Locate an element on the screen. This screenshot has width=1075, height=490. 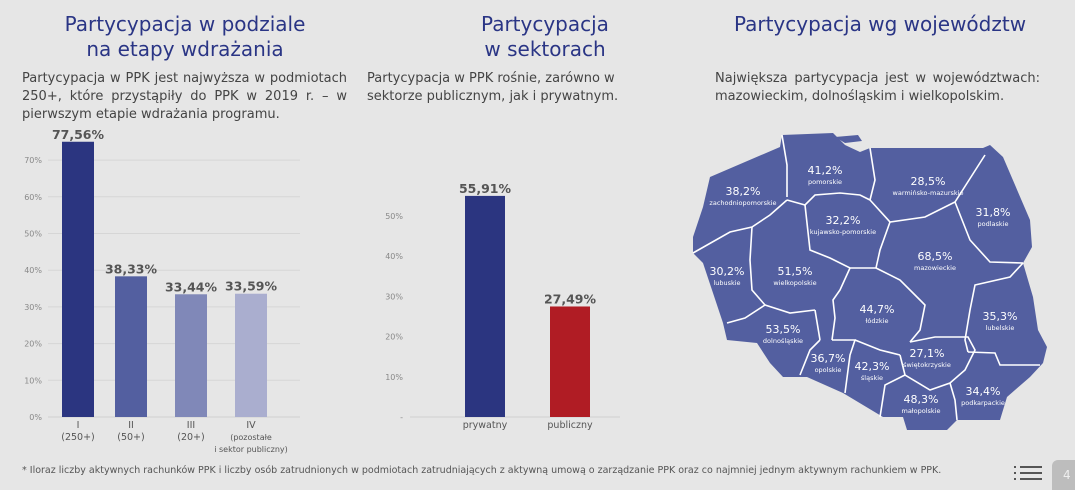
right-title: Partycypacja wg województw is located at coordinates (880, 24).